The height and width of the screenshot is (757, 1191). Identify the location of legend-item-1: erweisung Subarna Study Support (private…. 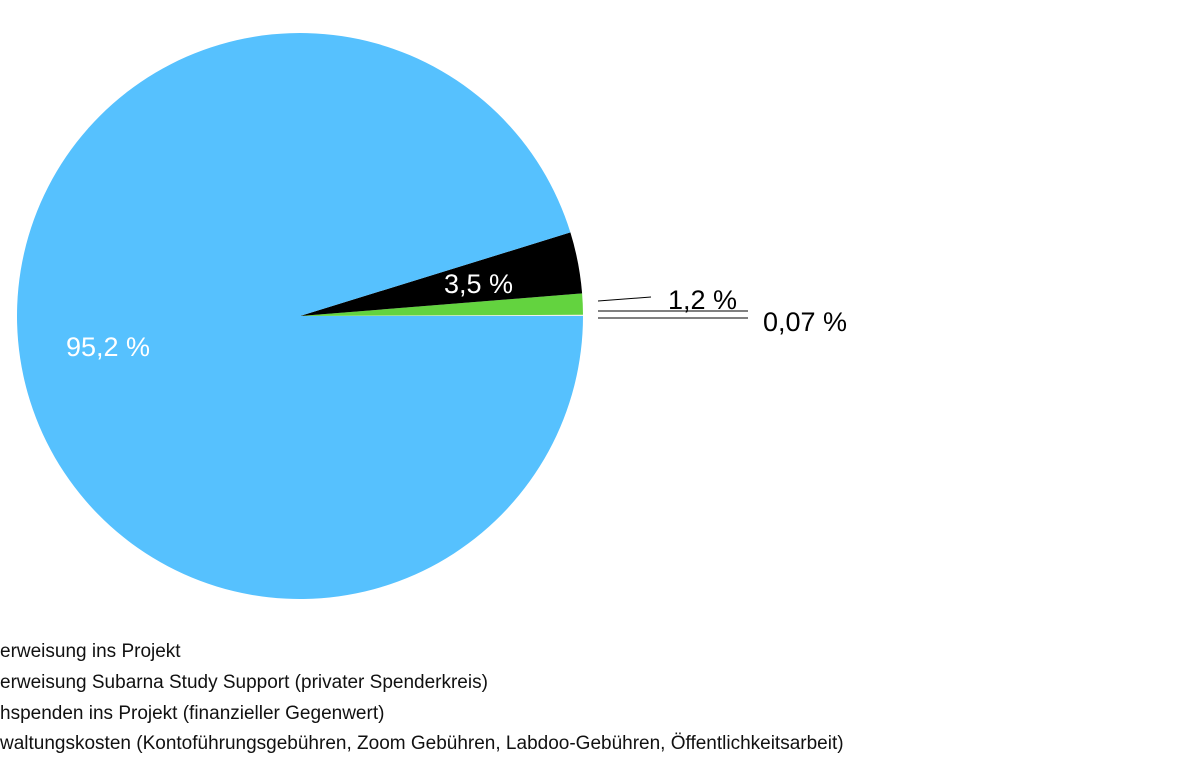
(244, 682).